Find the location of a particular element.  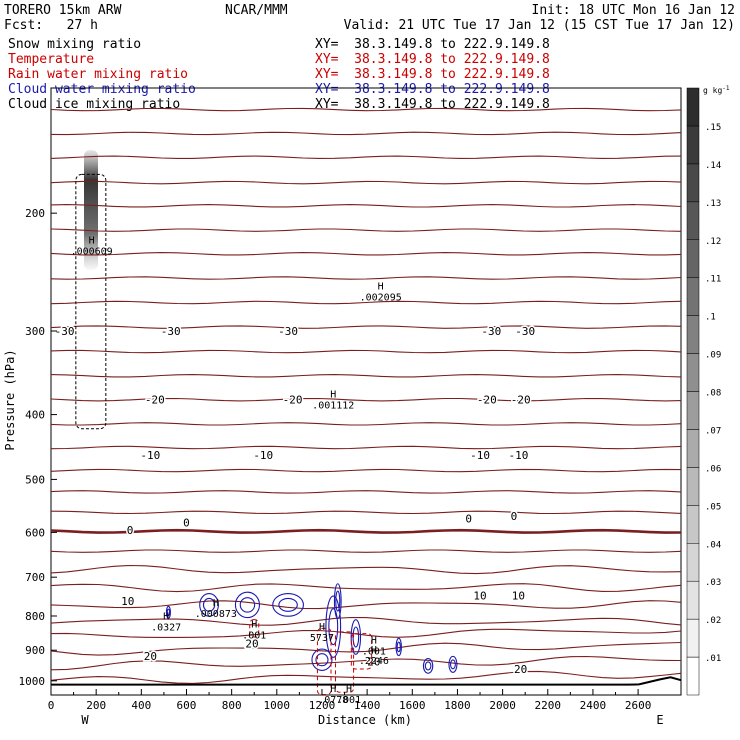

colorbar-tick-label: .11 is located at coordinates (713, 280).